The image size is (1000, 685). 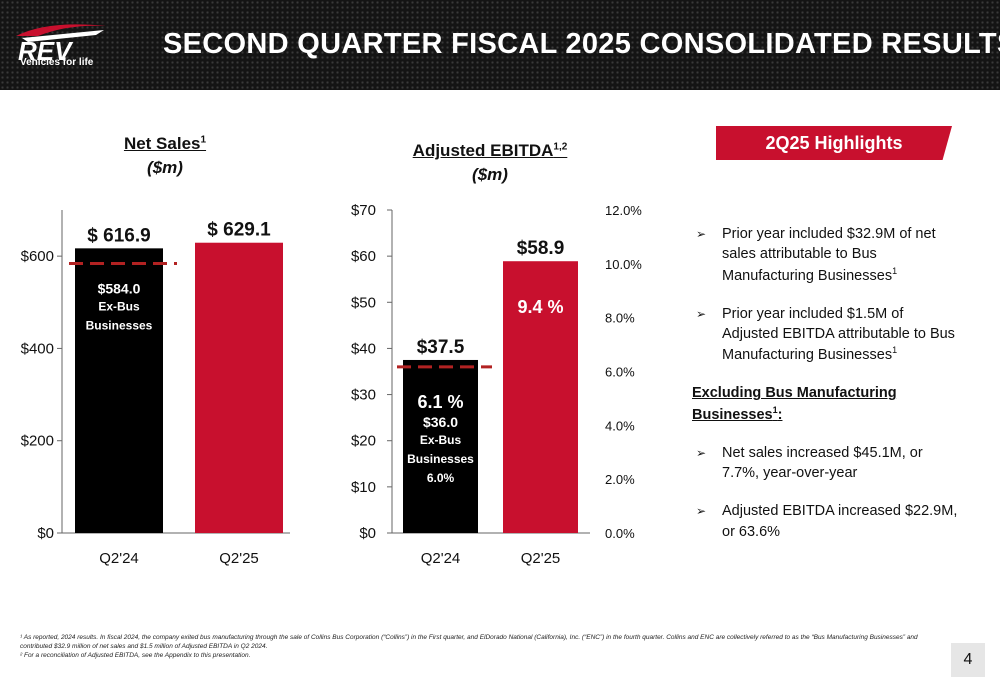 I want to click on ebitda-y2-tick-label: 12.0%, so click(x=623, y=210).